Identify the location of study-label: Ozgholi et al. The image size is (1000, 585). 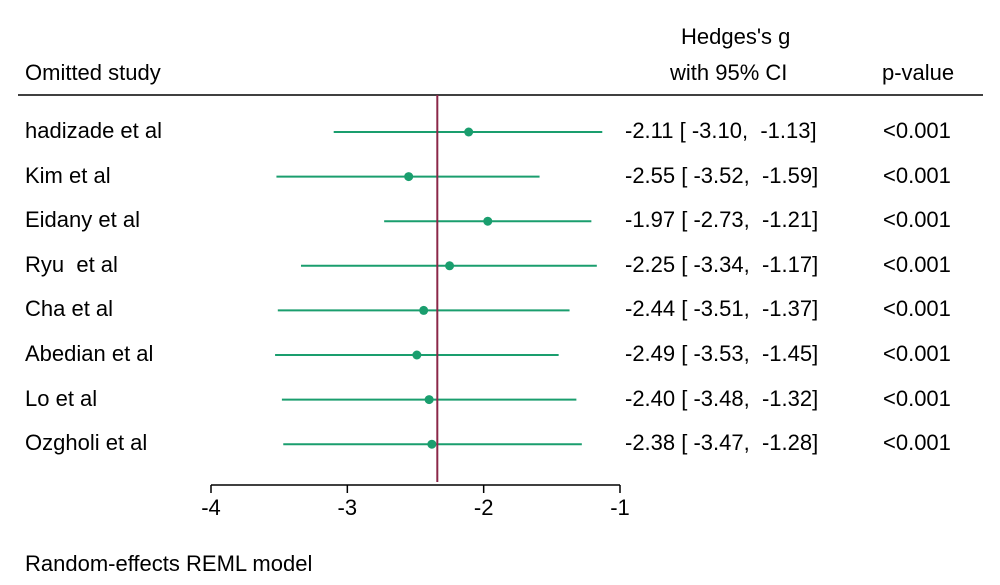
(86, 443).